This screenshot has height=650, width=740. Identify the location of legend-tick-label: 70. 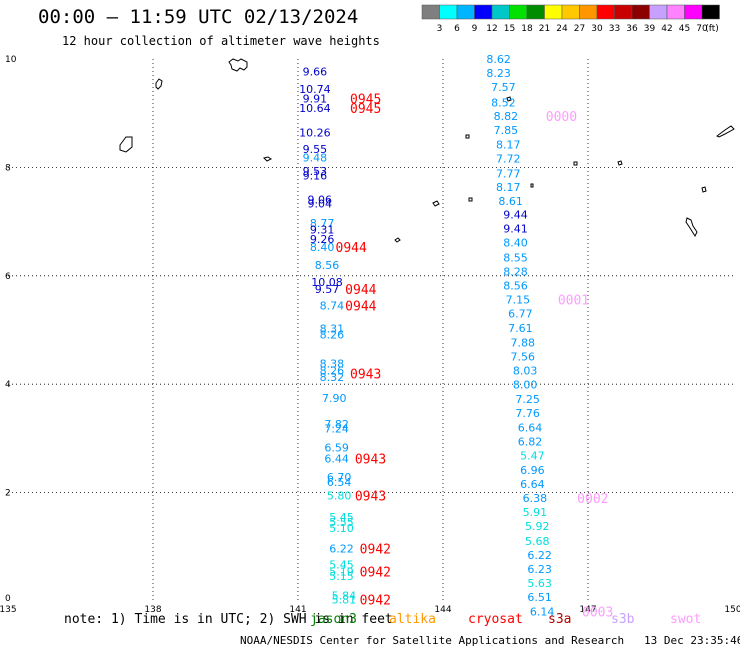
(702, 29).